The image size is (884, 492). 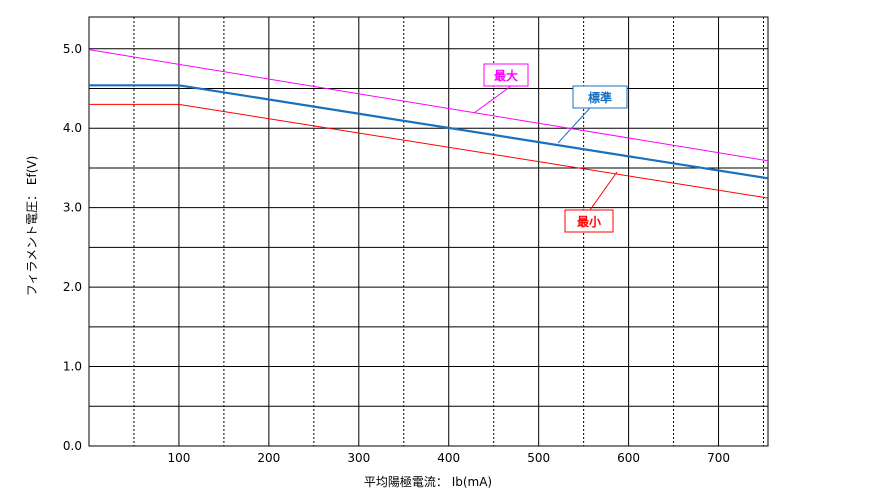 I want to click on callout-max-box, so click(x=506, y=75).